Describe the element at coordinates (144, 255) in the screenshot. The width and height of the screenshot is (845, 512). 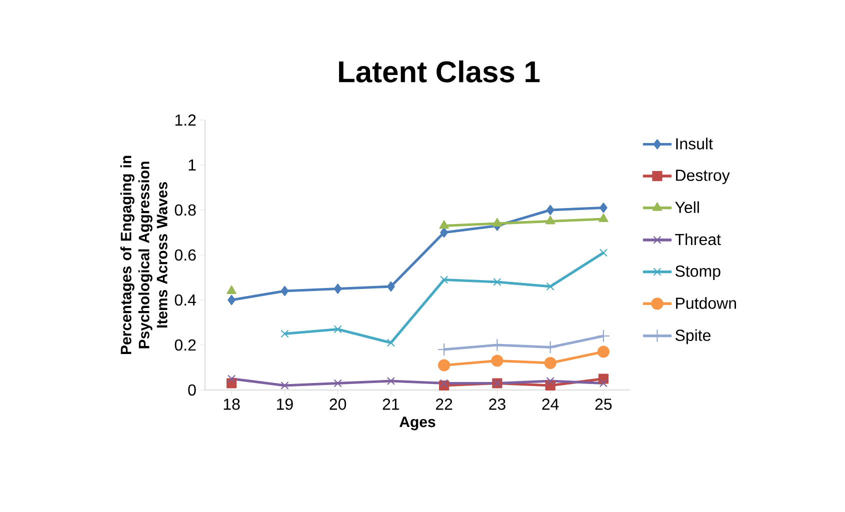
I see `y-axis-title: Percentages of Engaging in Psychological Aggression Items Across Waves` at that location.